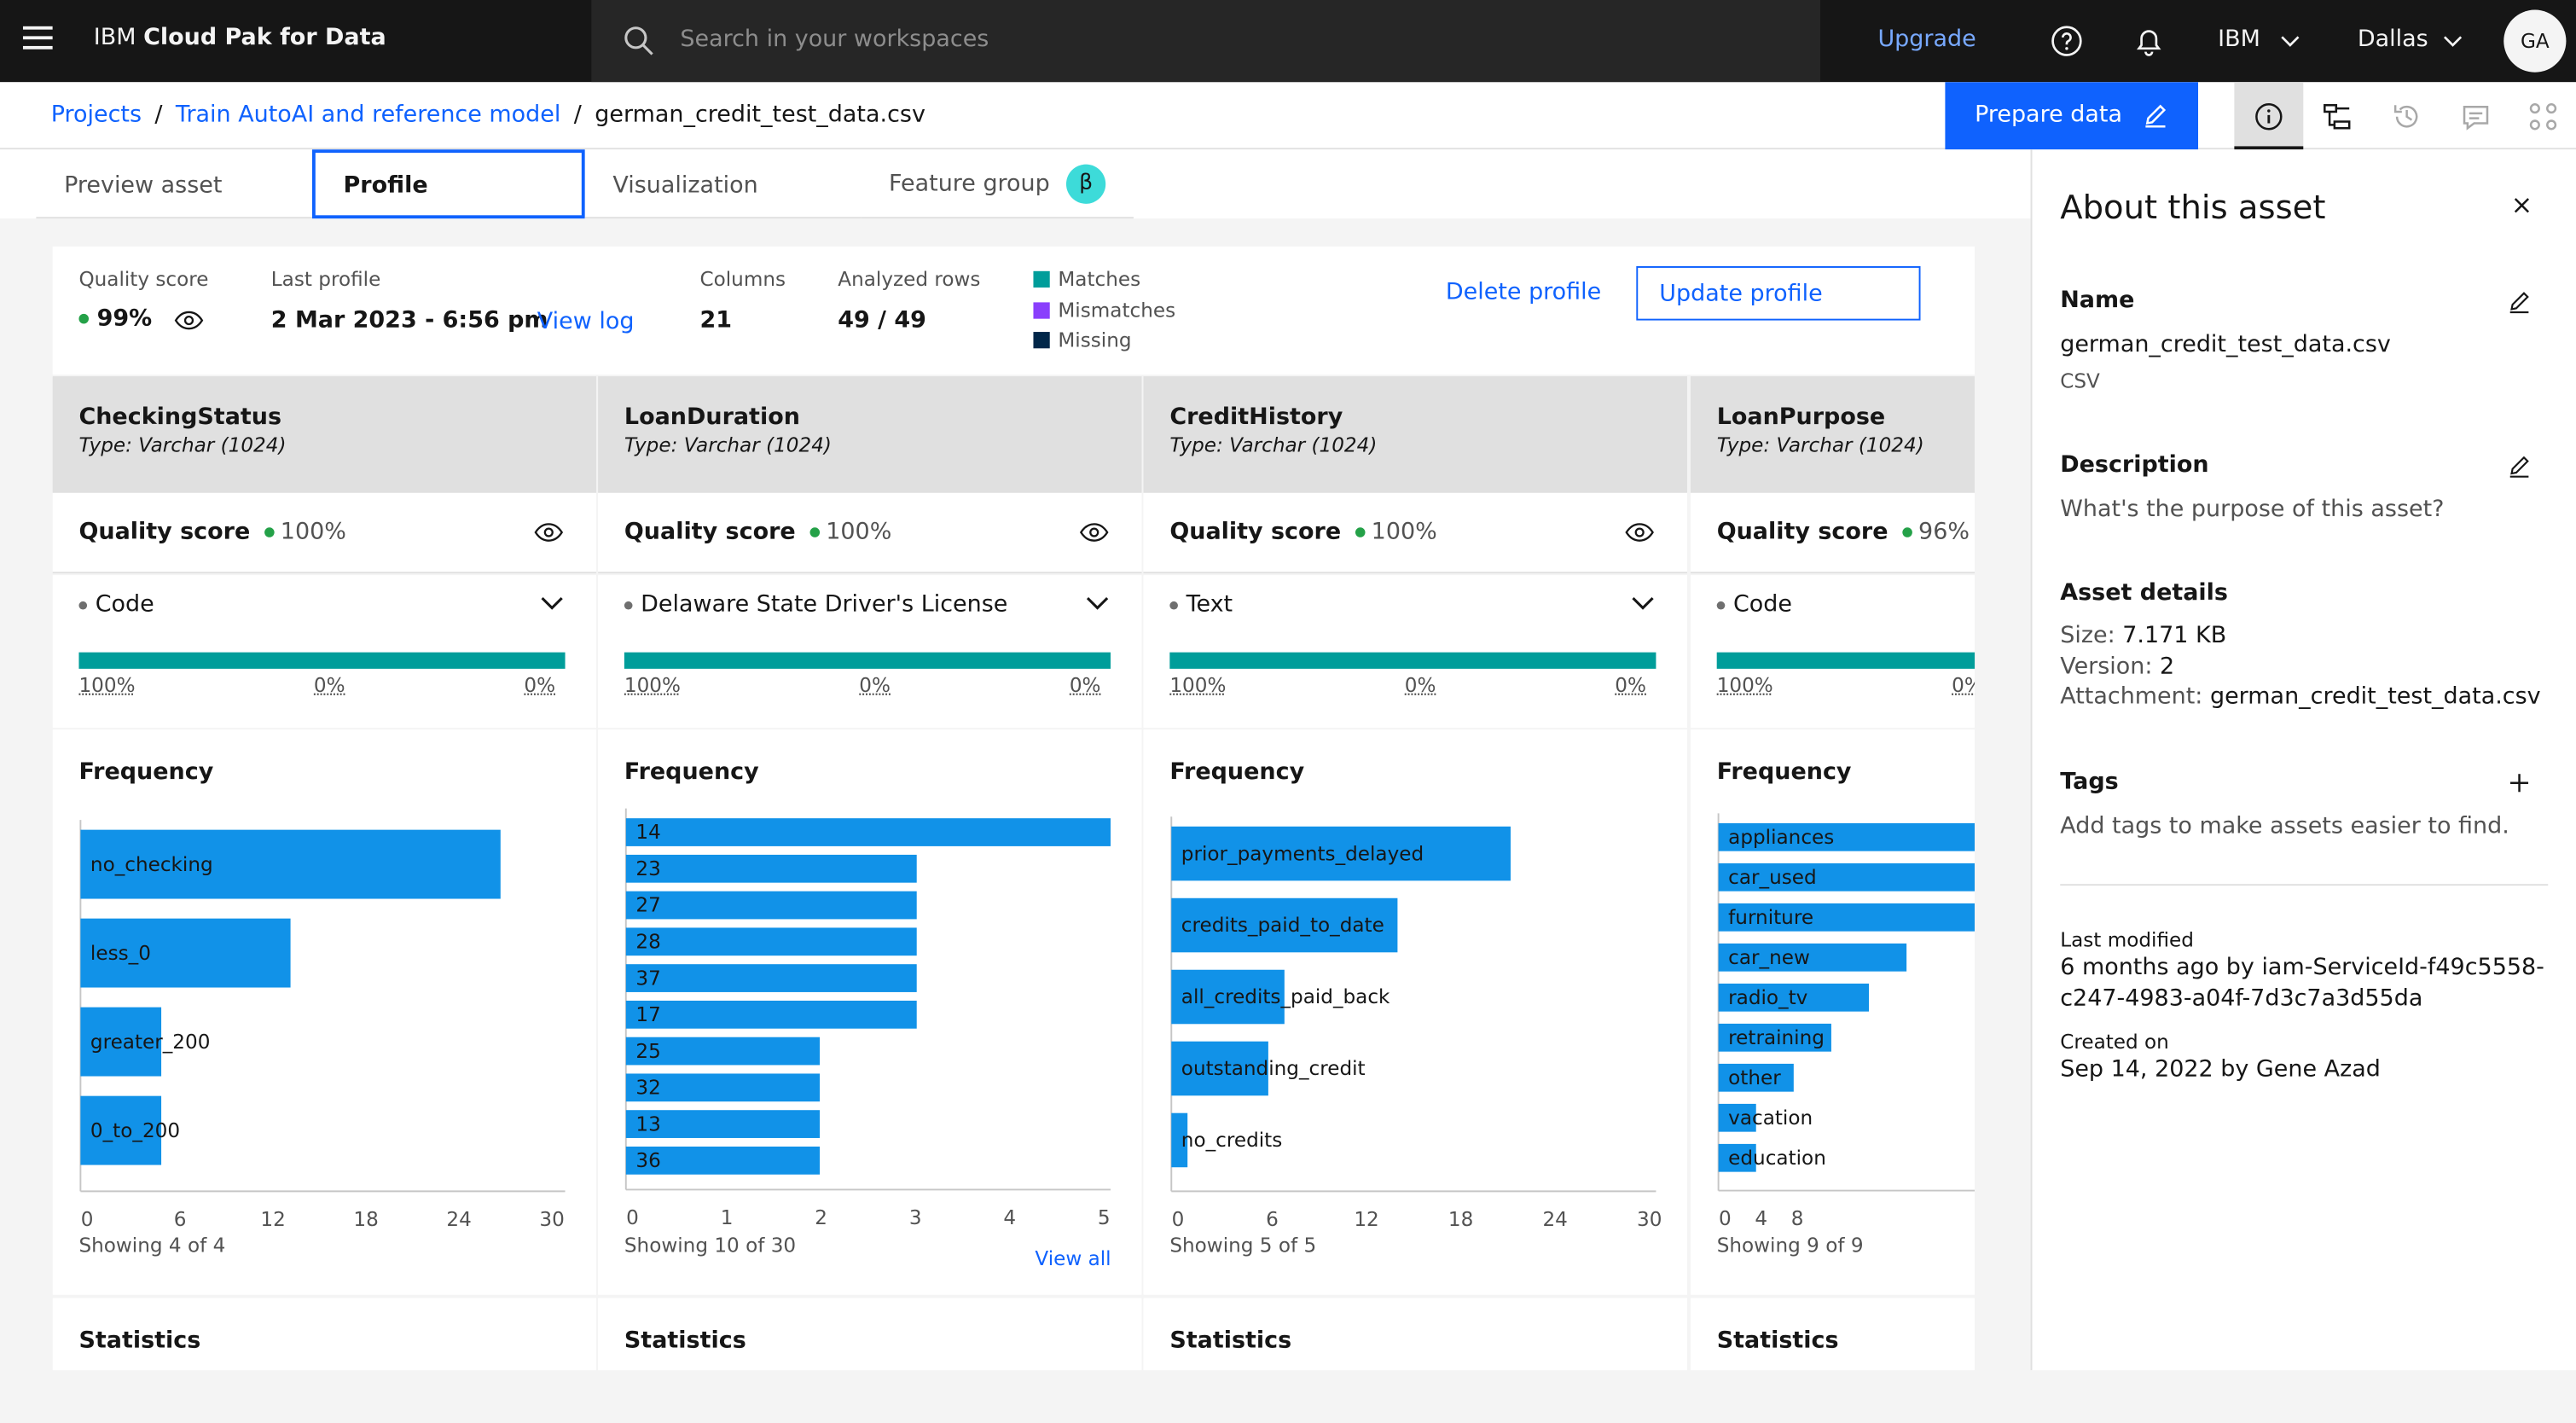  Describe the element at coordinates (1206, 41) in the screenshot. I see `search-bar: Search in your workspaces` at that location.